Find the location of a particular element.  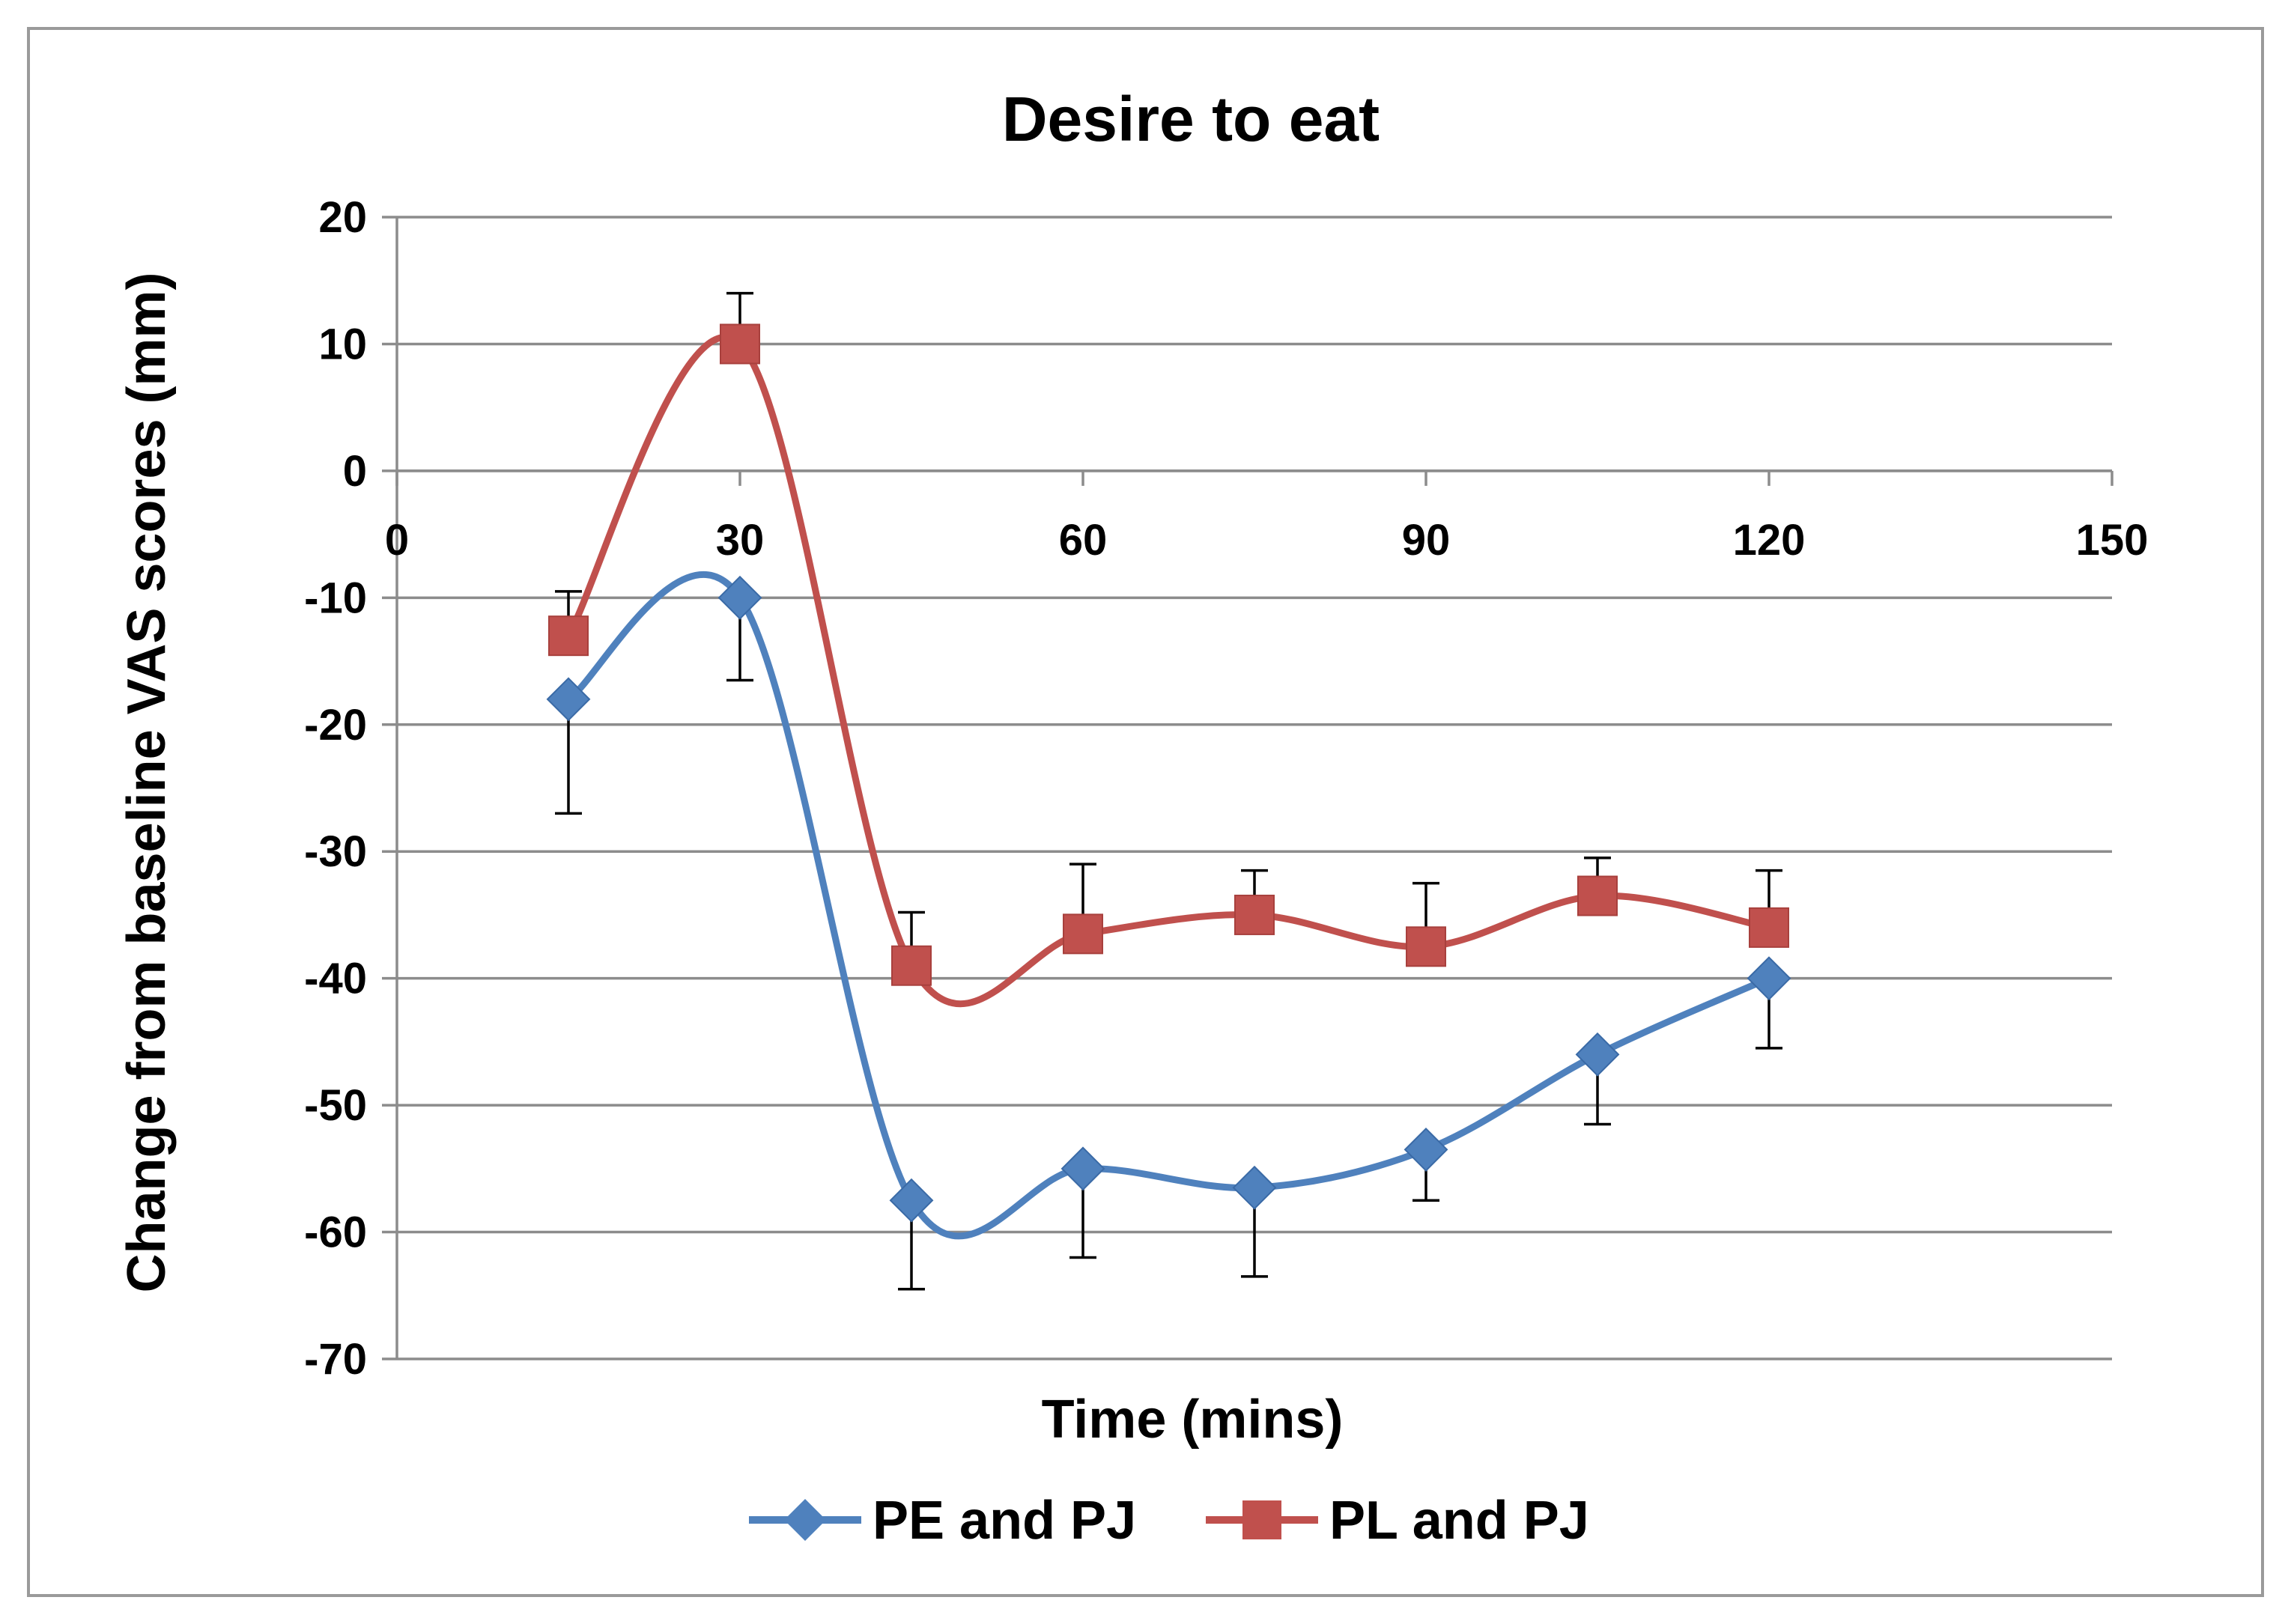

x-tick-label: 0 is located at coordinates (397, 540).